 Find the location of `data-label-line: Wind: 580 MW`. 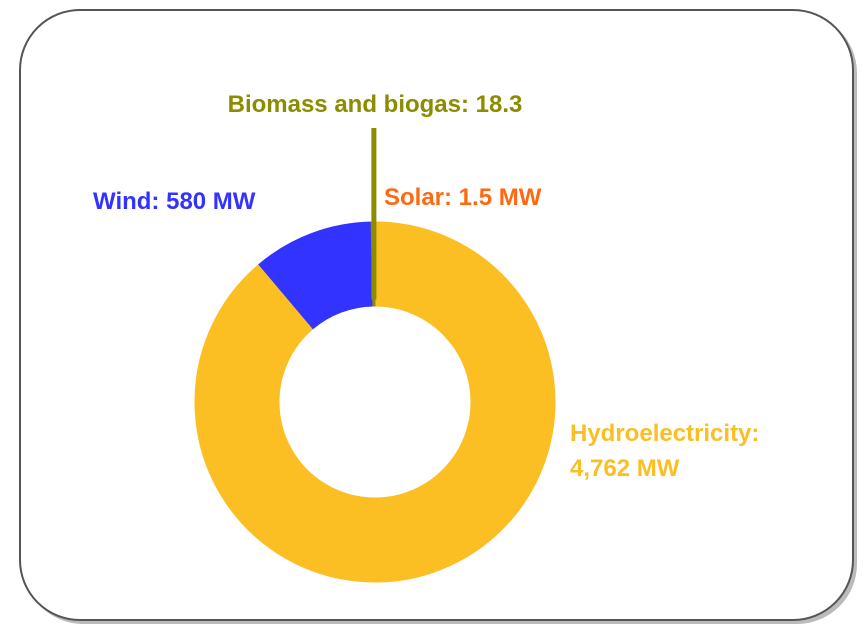

data-label-line: Wind: 580 MW is located at coordinates (174, 201).